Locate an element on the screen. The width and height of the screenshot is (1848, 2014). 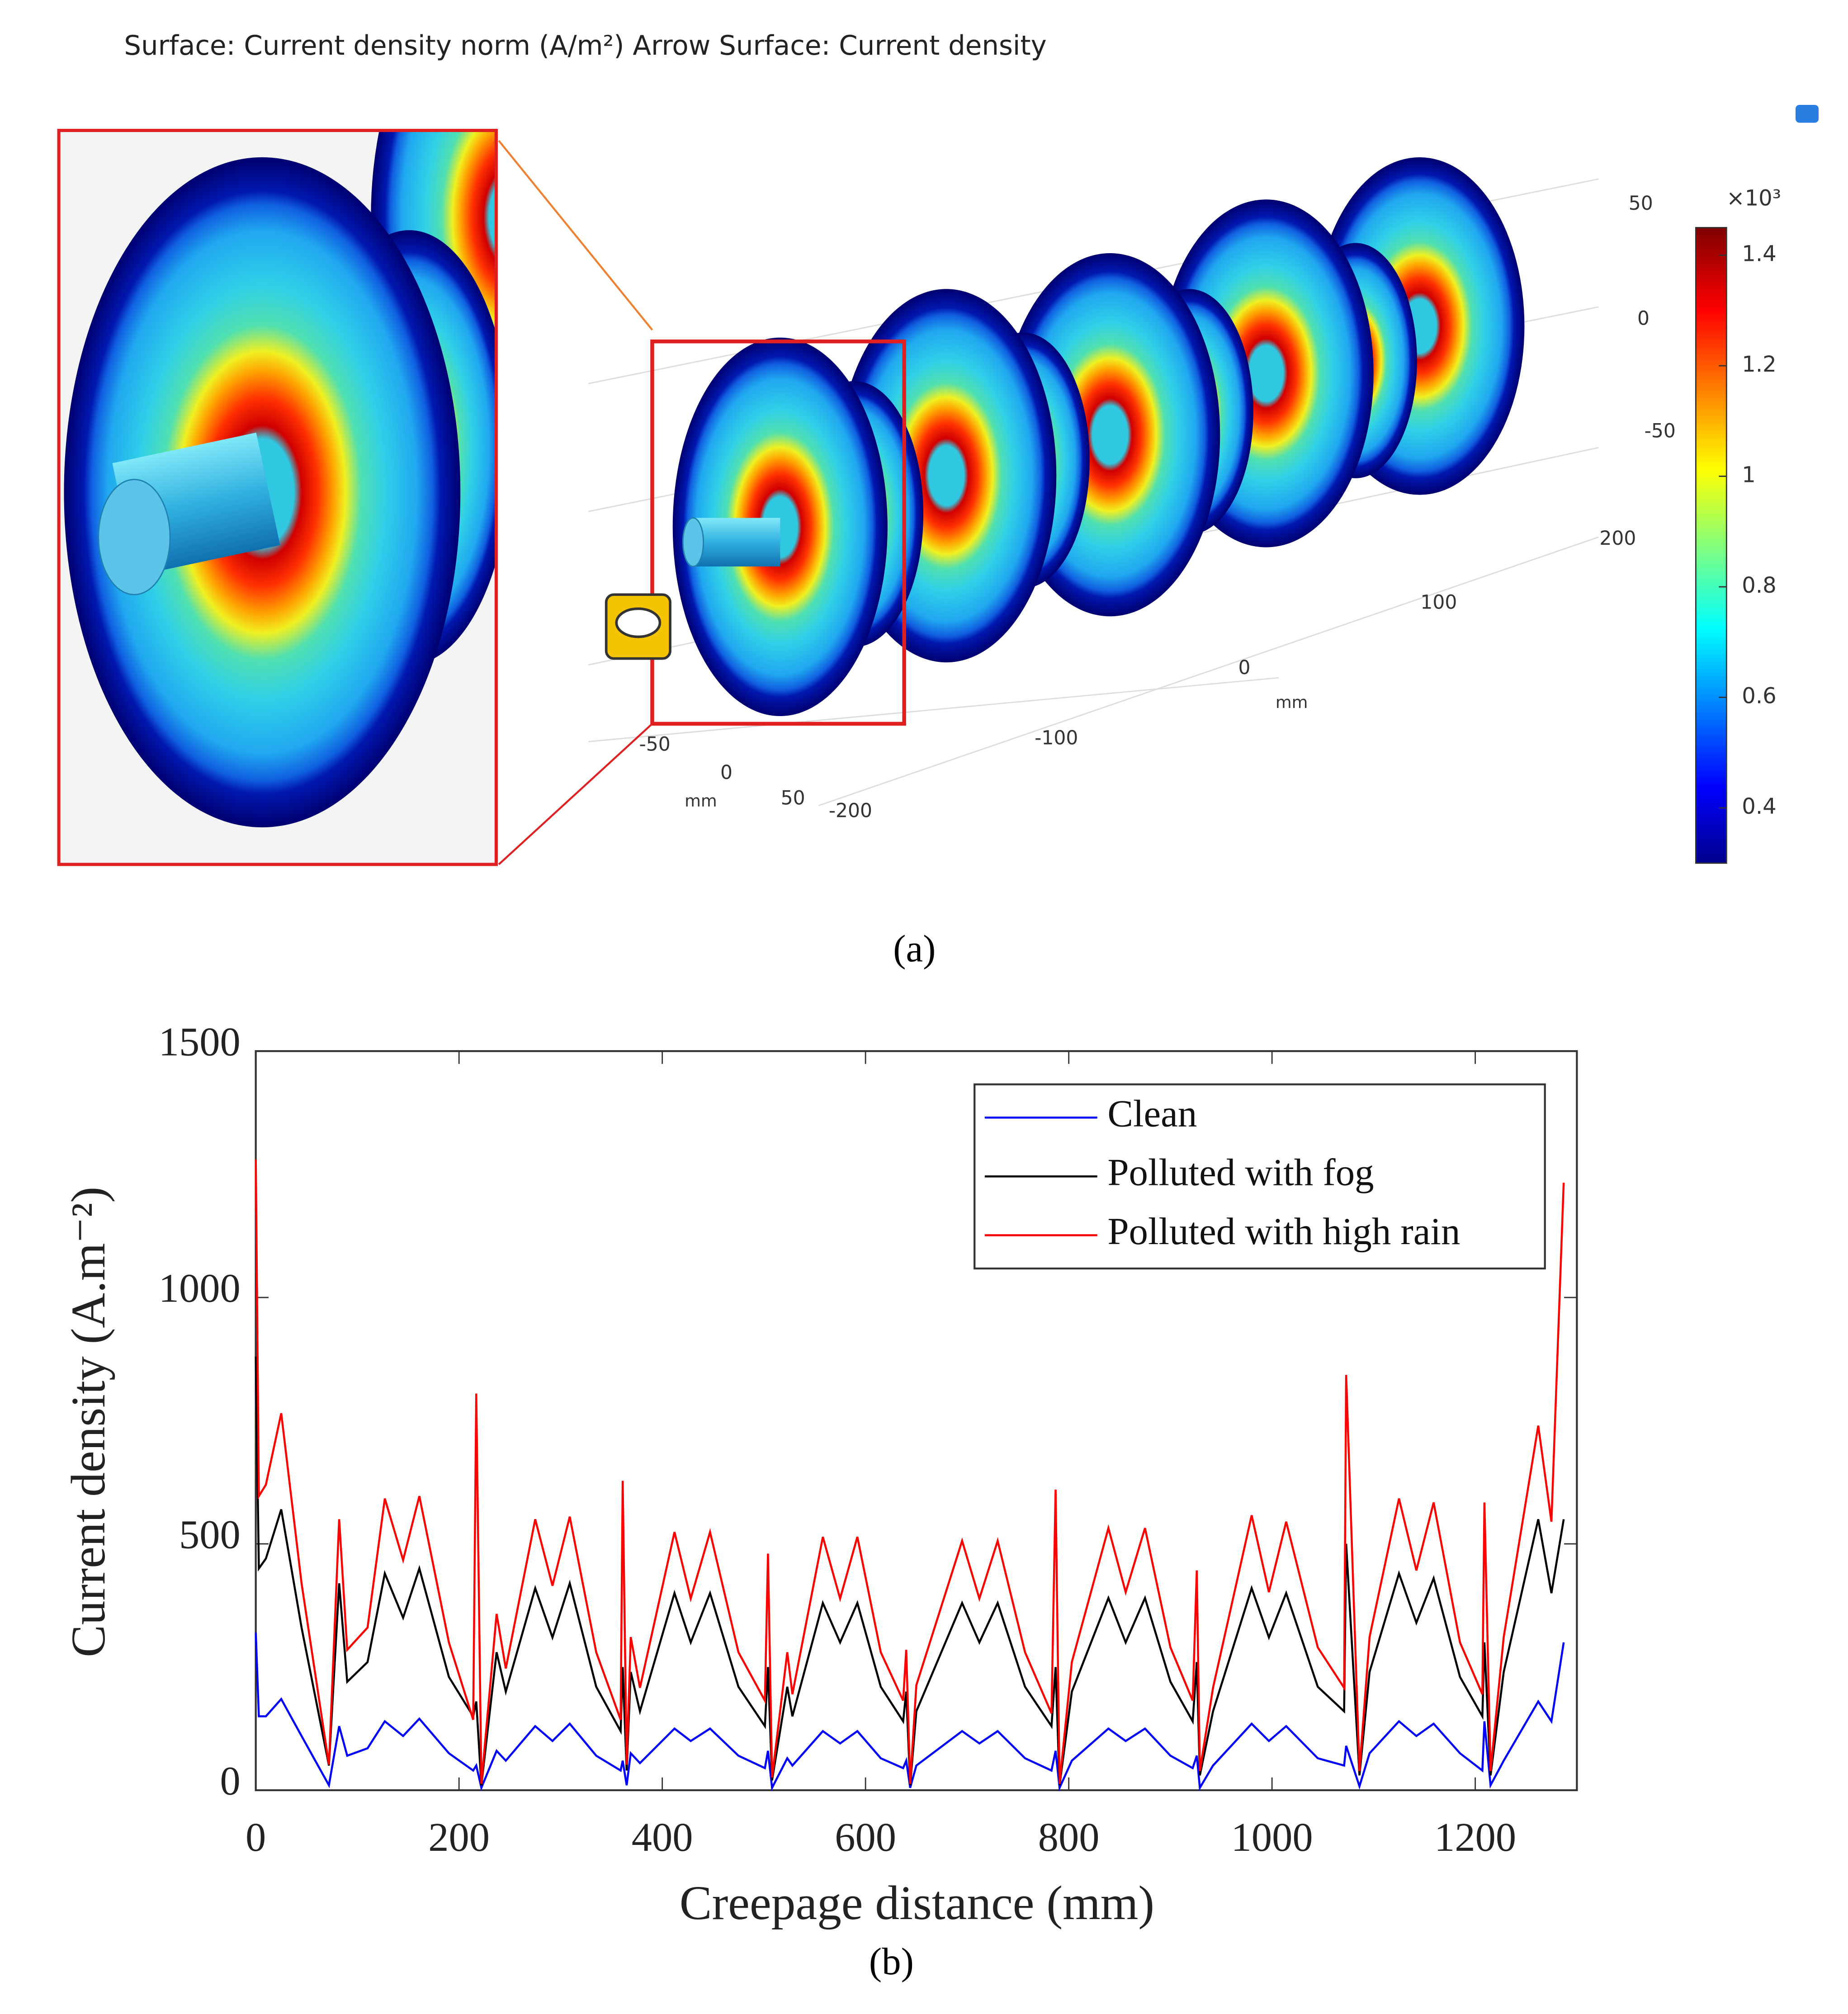
caption: (a) is located at coordinates (915, 949).